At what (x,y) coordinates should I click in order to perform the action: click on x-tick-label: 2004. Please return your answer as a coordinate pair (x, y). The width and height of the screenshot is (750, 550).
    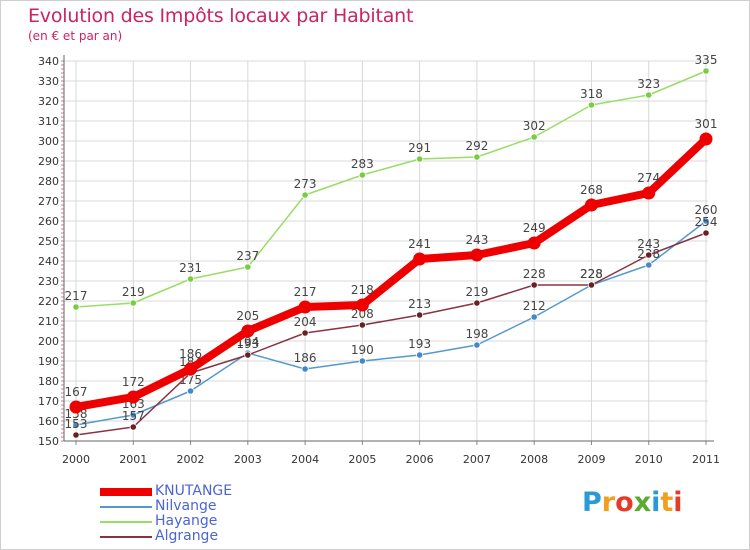
    Looking at the image, I should click on (305, 459).